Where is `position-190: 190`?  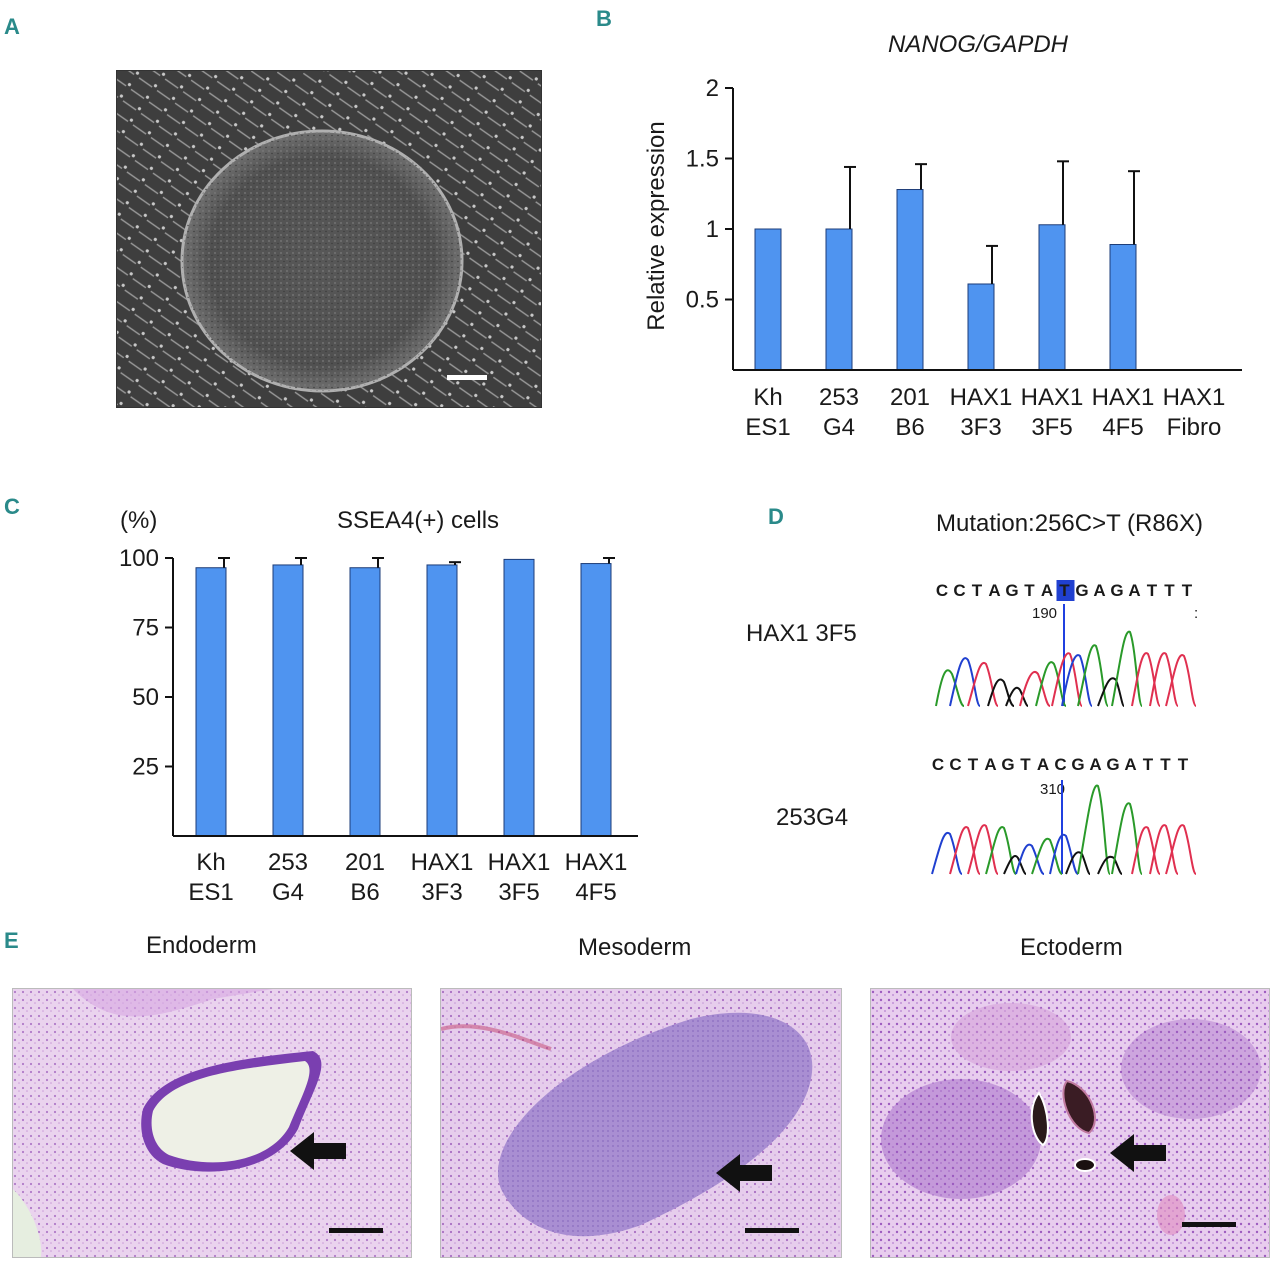 position-190: 190 is located at coordinates (1044, 613).